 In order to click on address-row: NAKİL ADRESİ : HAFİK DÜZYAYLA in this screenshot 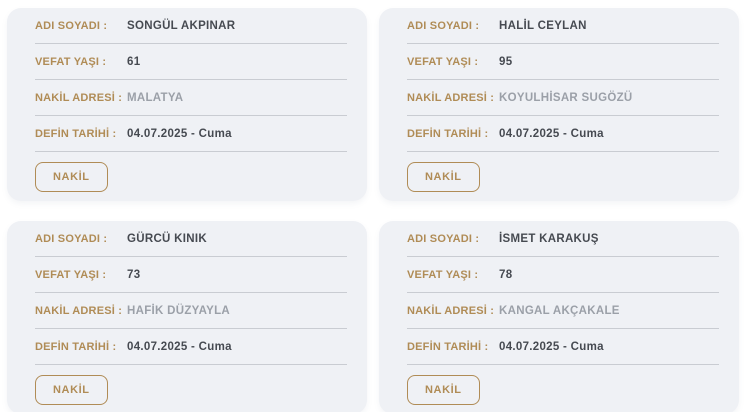, I will do `click(191, 311)`.